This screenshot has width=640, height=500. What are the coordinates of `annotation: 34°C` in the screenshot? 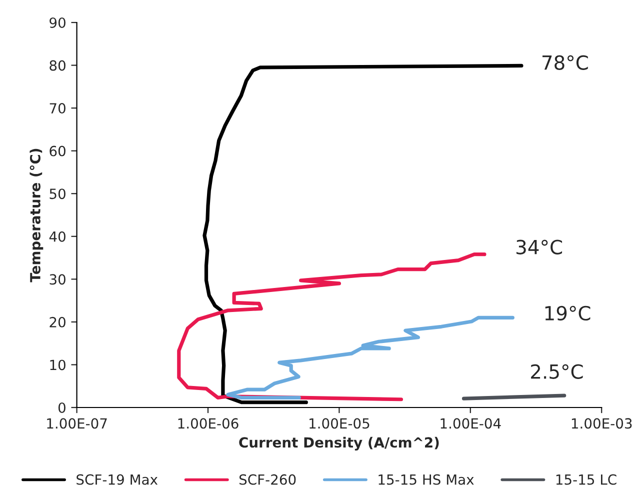 It's located at (539, 247).